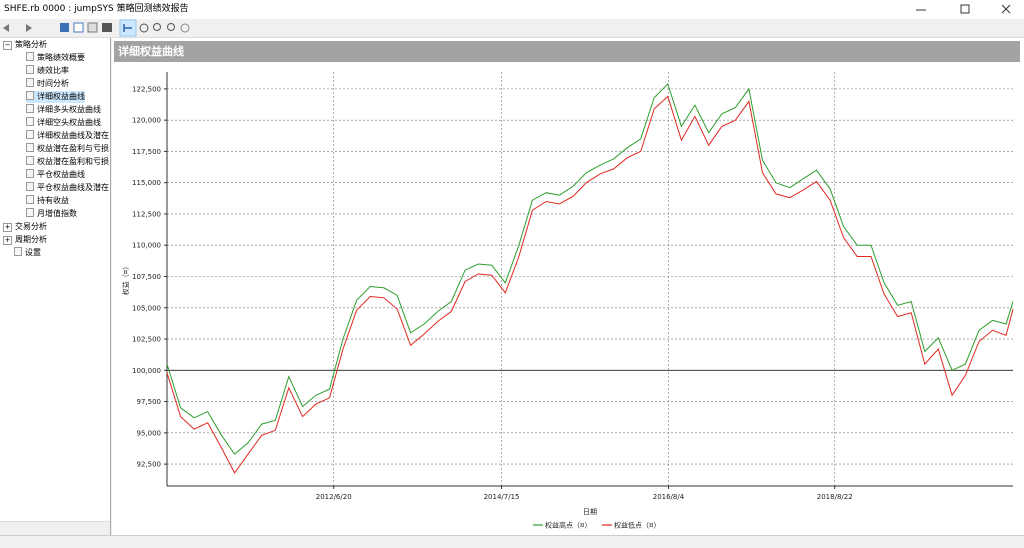 The height and width of the screenshot is (548, 1024). I want to click on back-button, so click(6, 28).